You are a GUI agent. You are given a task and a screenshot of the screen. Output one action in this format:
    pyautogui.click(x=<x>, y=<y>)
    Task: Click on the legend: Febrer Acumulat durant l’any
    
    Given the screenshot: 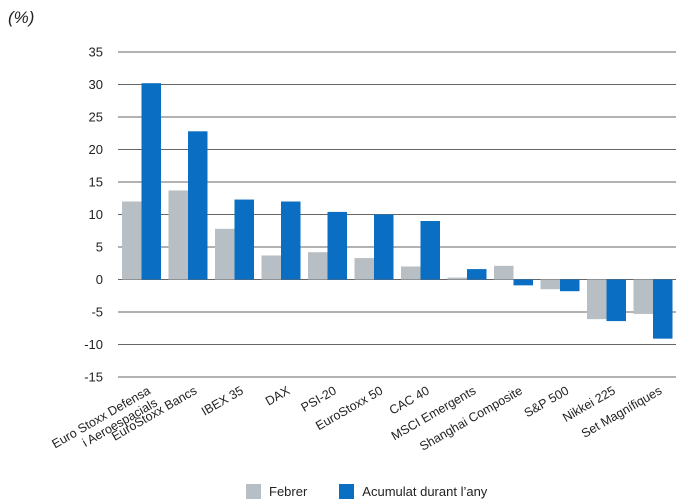 What is the action you would take?
    pyautogui.click(x=382, y=491)
    